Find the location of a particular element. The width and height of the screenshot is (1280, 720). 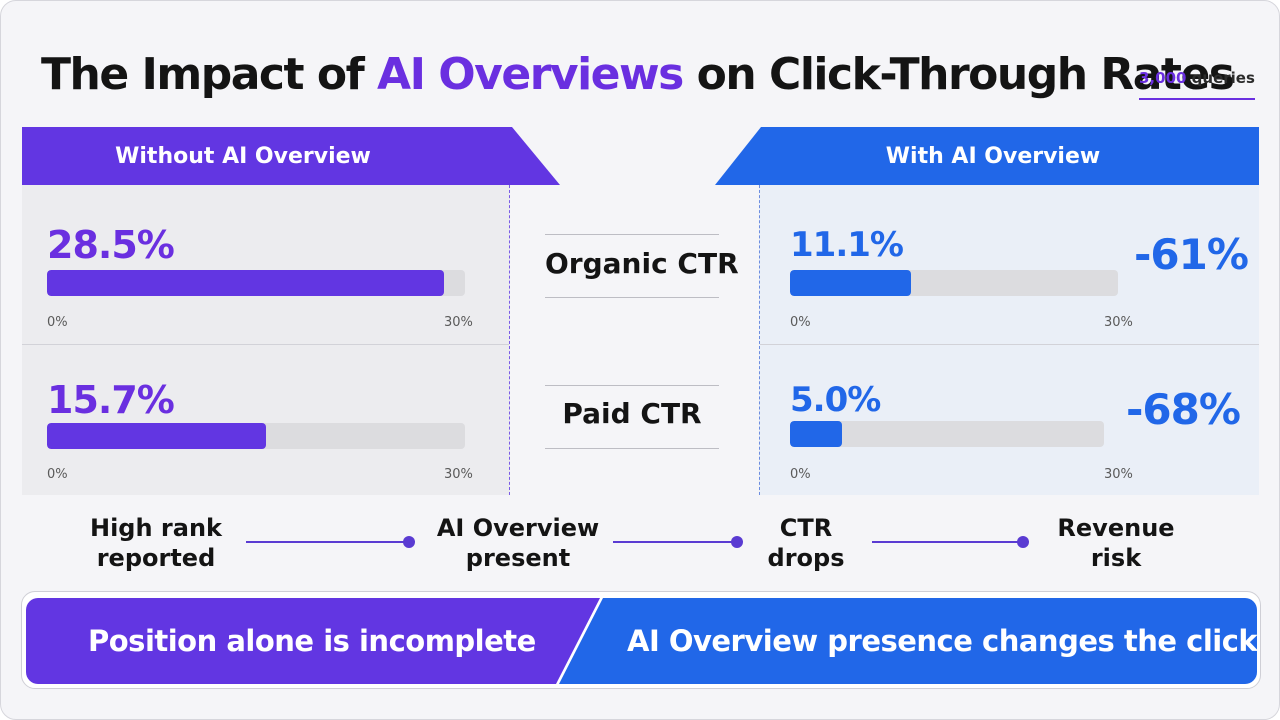

column-header-with: With AI Overview is located at coordinates (987, 156).